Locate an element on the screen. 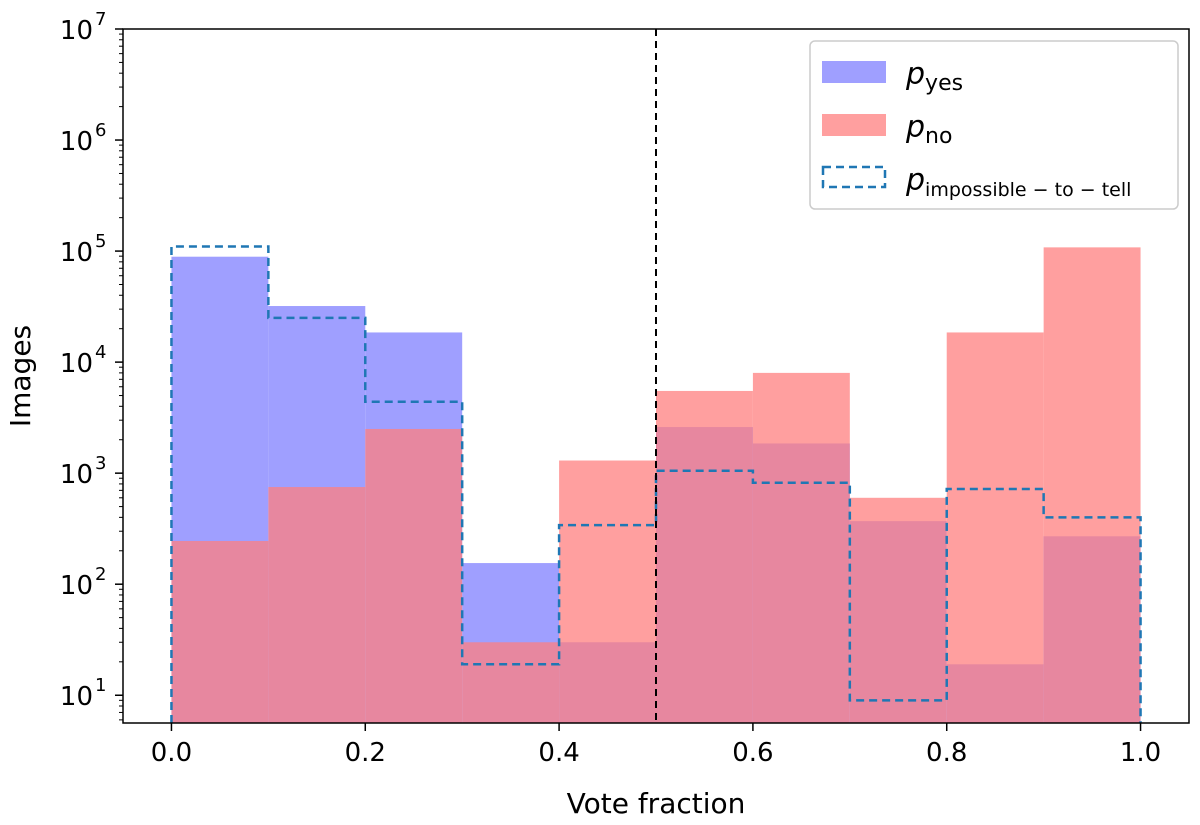  y-tick-exponent-3: 4 is located at coordinates (100, 352).